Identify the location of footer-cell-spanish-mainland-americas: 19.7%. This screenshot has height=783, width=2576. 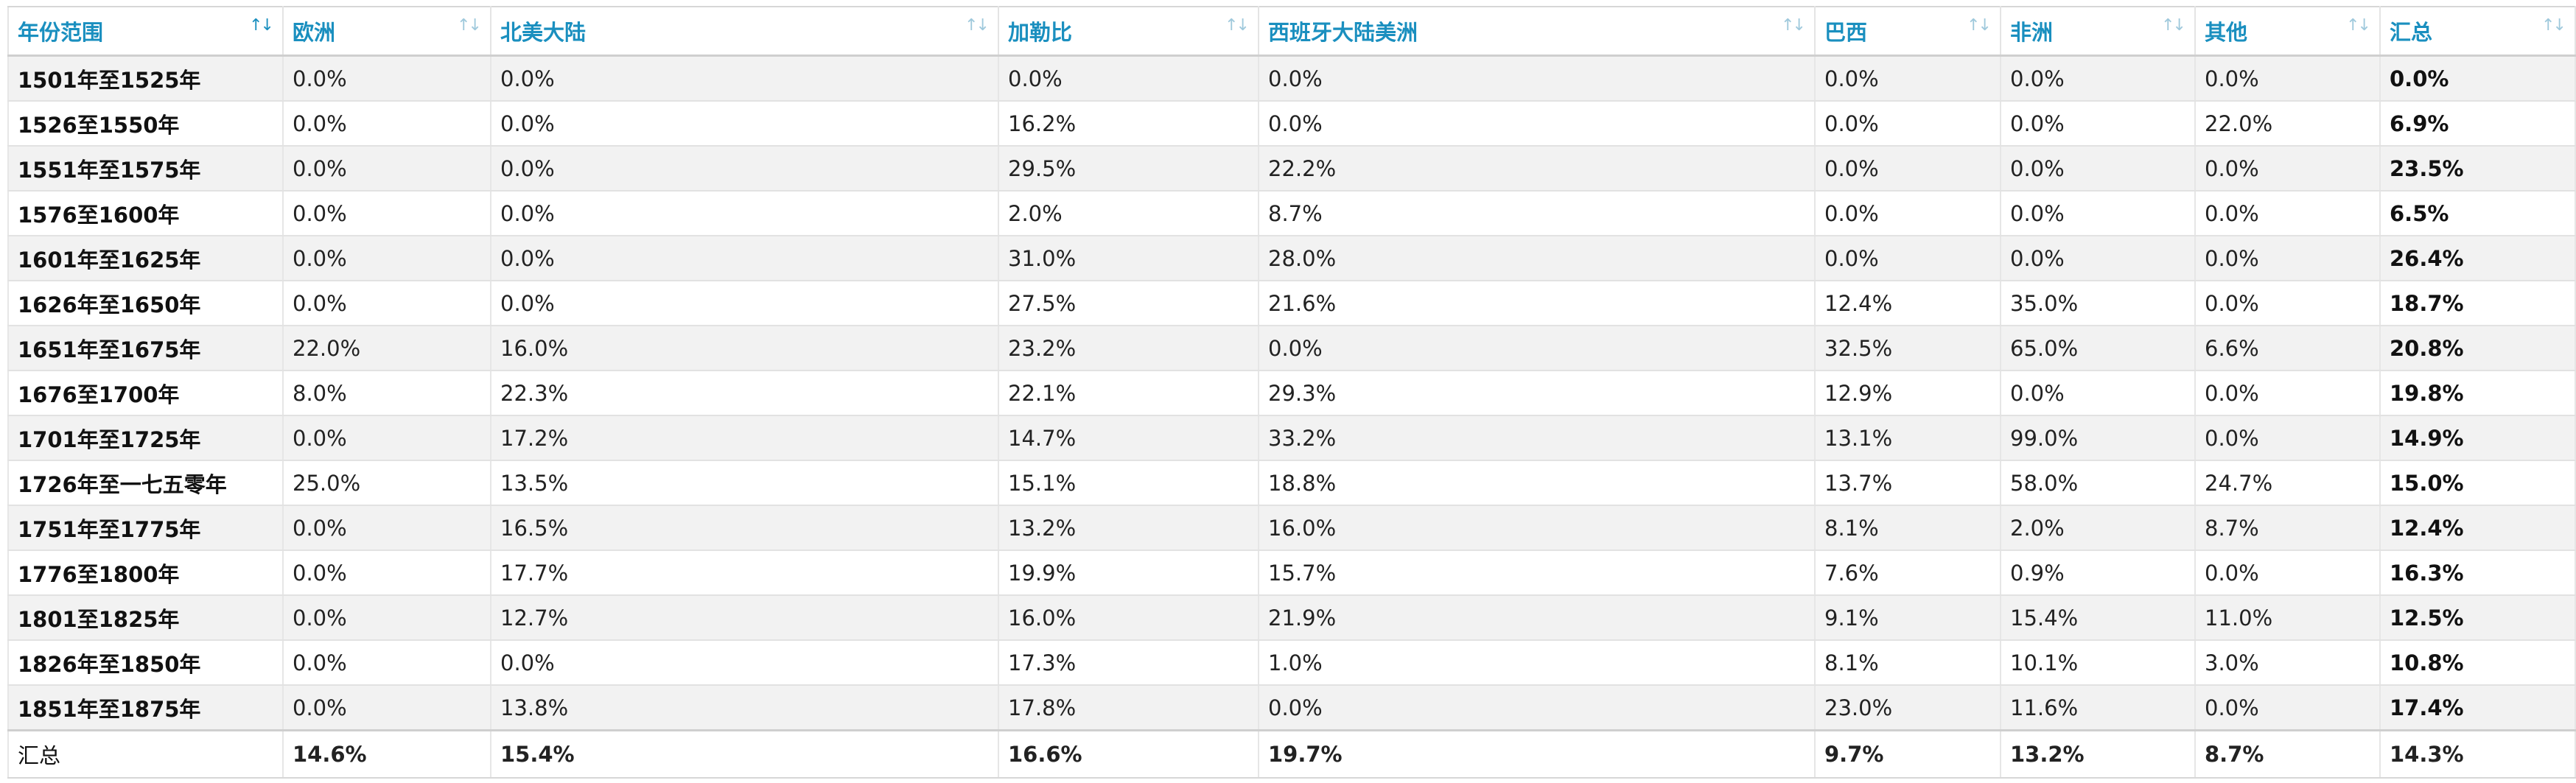
(1537, 754).